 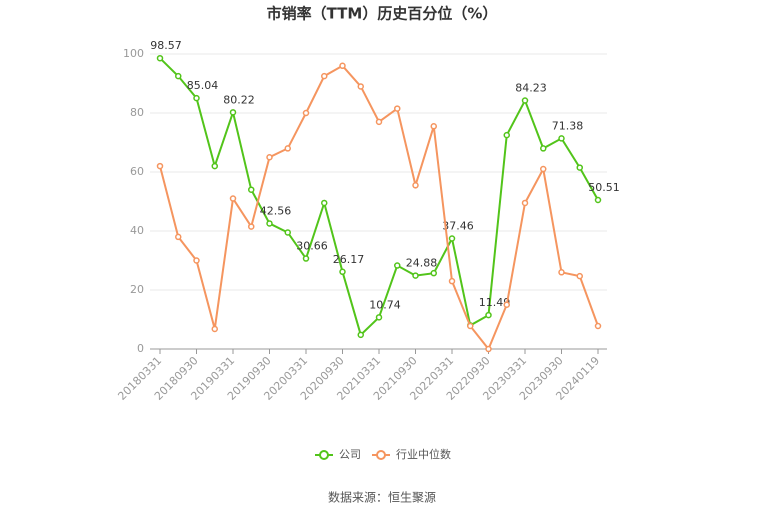 I want to click on y-tick-label: 100, so click(x=133, y=53).